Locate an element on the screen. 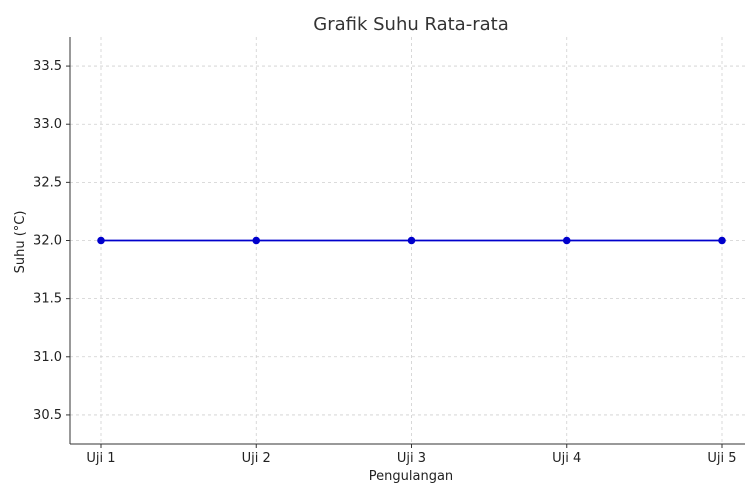  y-tick-label: 31.0 is located at coordinates (47, 357).